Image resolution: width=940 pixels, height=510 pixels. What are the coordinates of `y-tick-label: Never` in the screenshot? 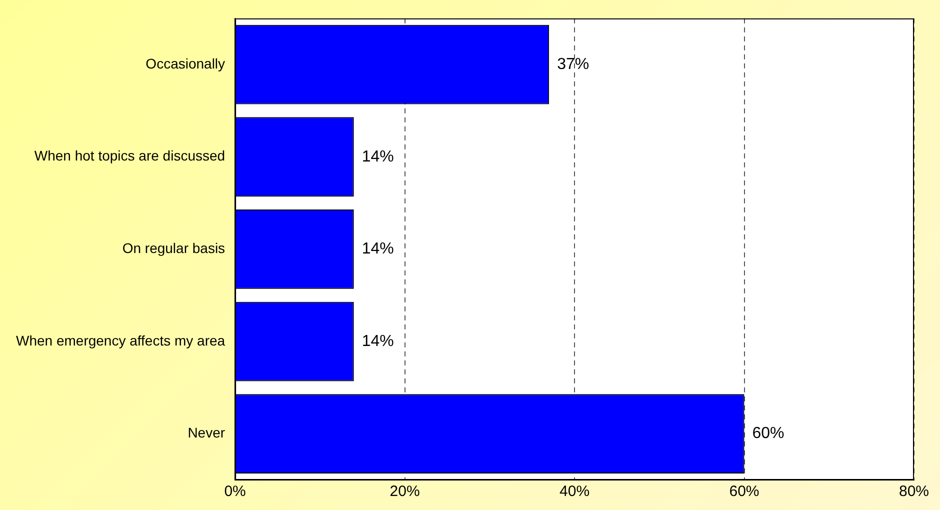 It's located at (207, 432).